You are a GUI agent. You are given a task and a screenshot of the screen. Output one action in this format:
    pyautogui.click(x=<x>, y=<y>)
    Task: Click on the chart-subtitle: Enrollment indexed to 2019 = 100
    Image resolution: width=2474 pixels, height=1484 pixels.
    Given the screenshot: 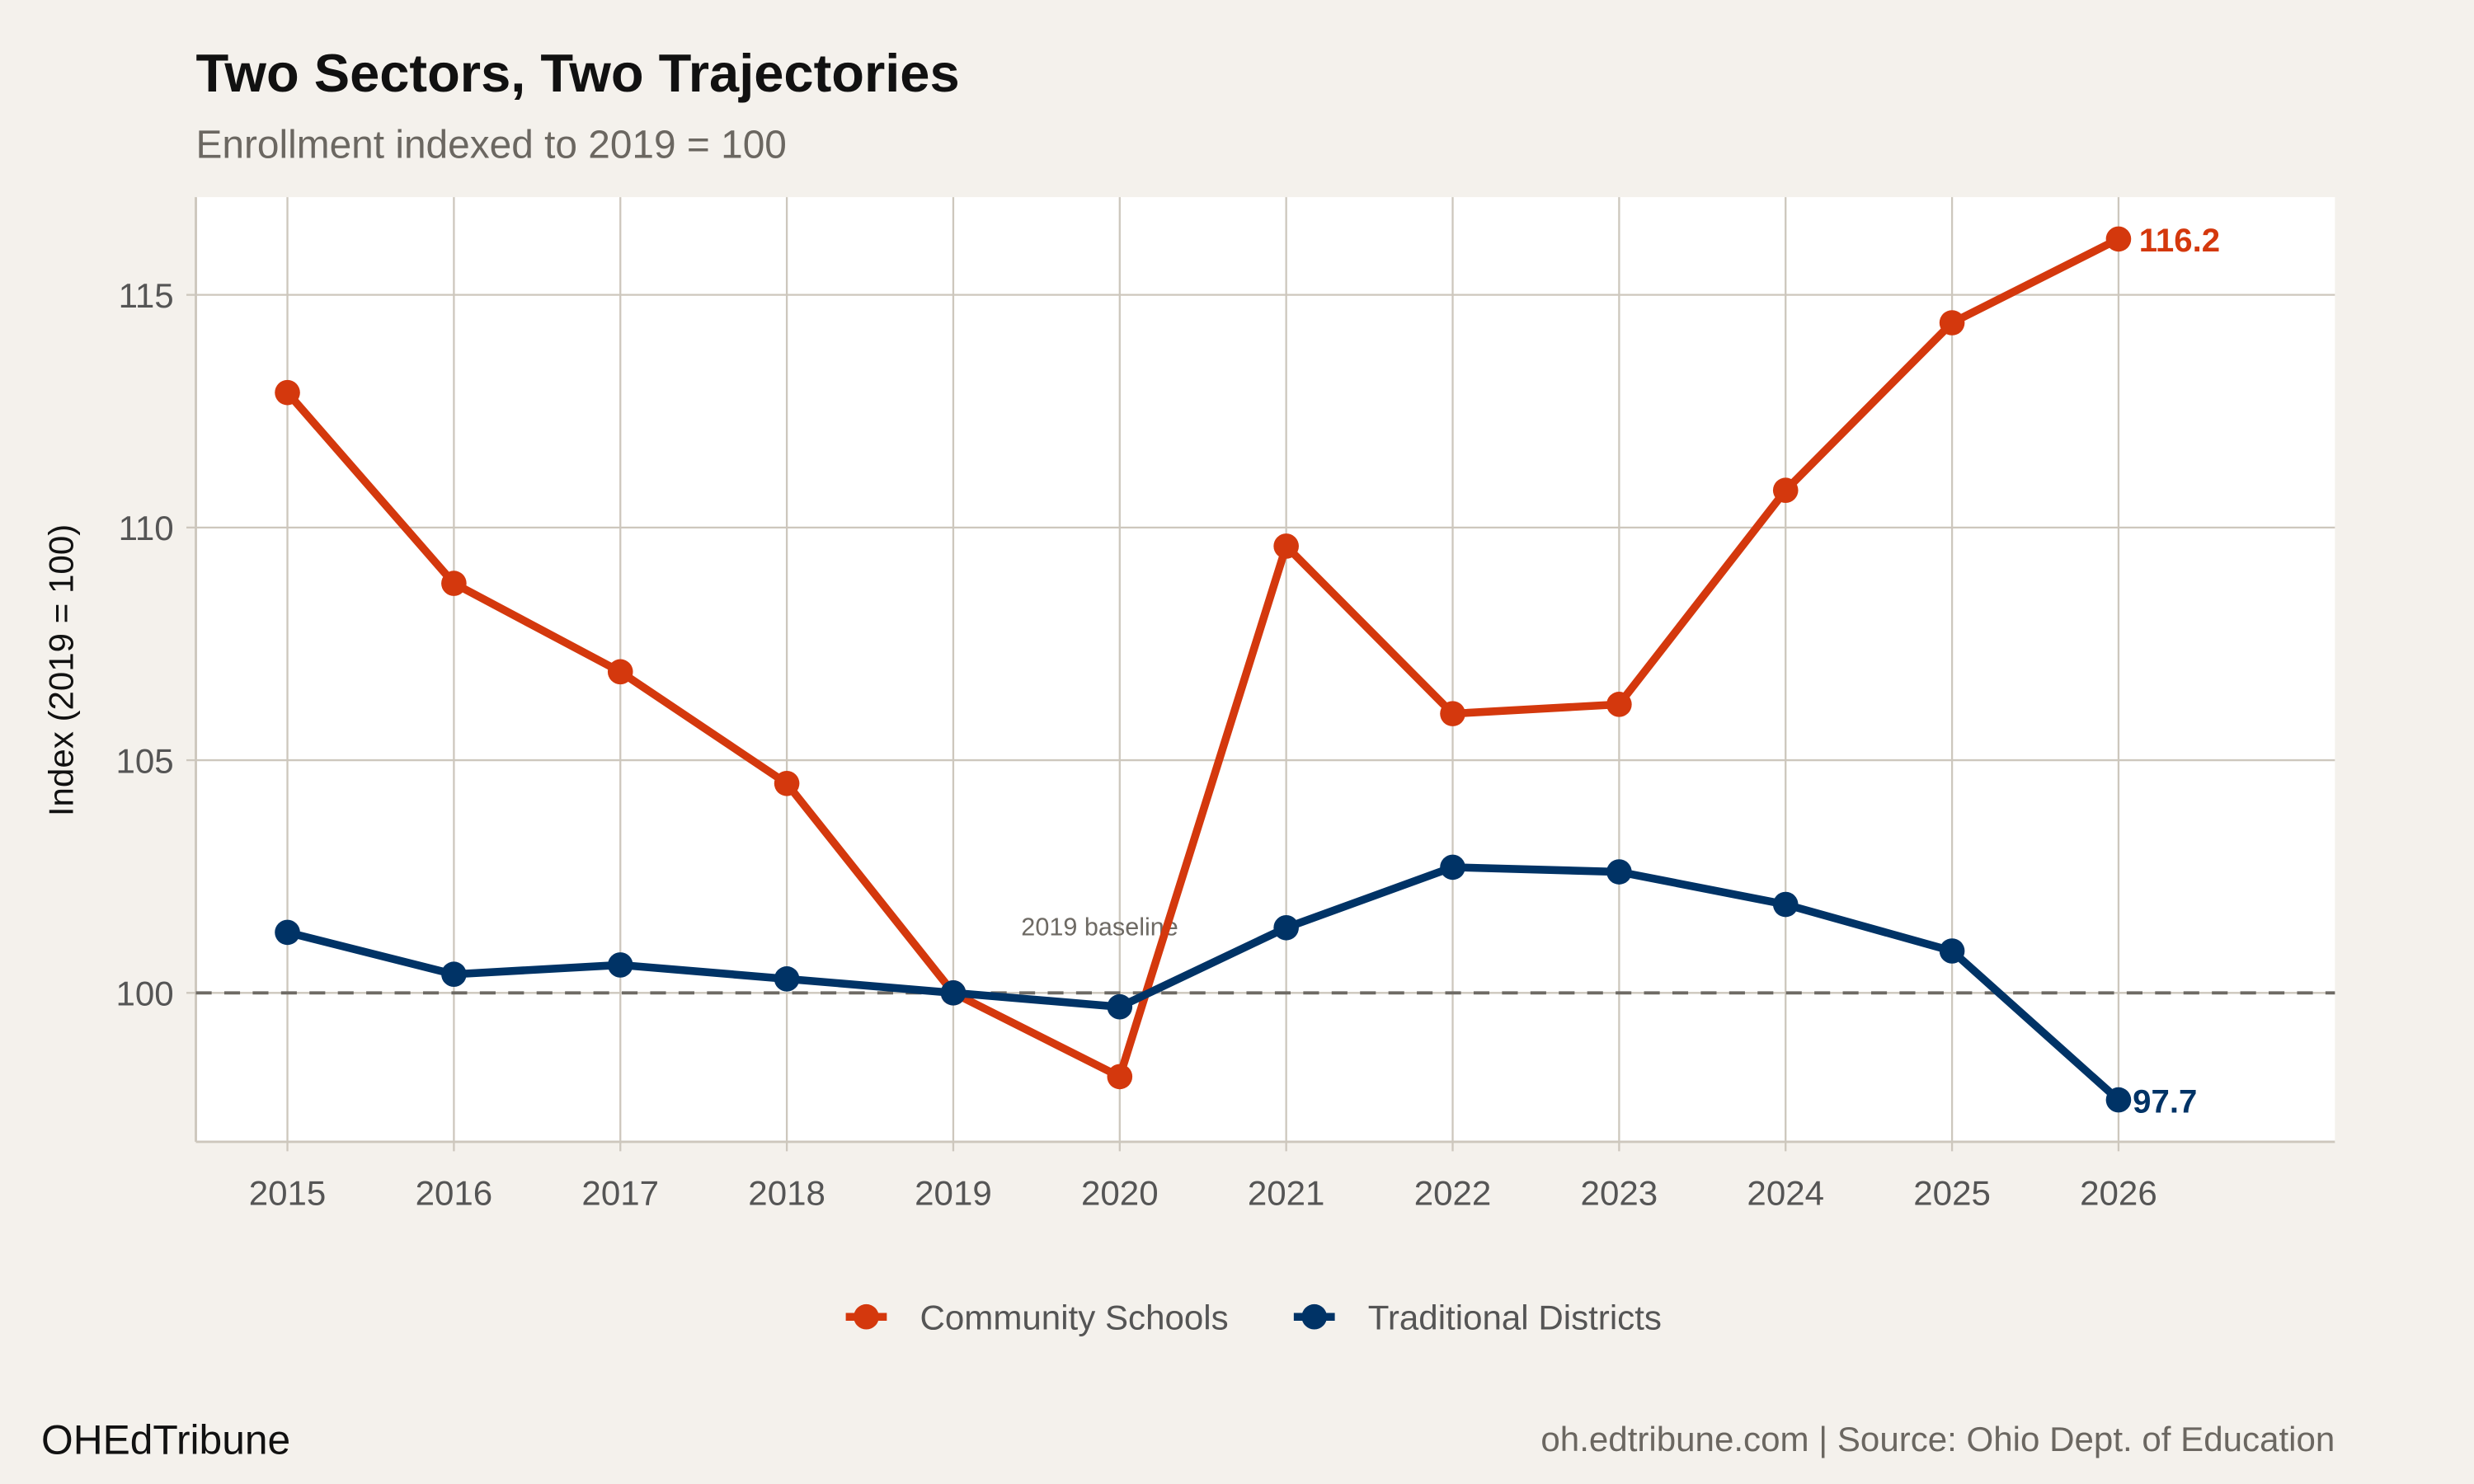 What is the action you would take?
    pyautogui.click(x=491, y=145)
    